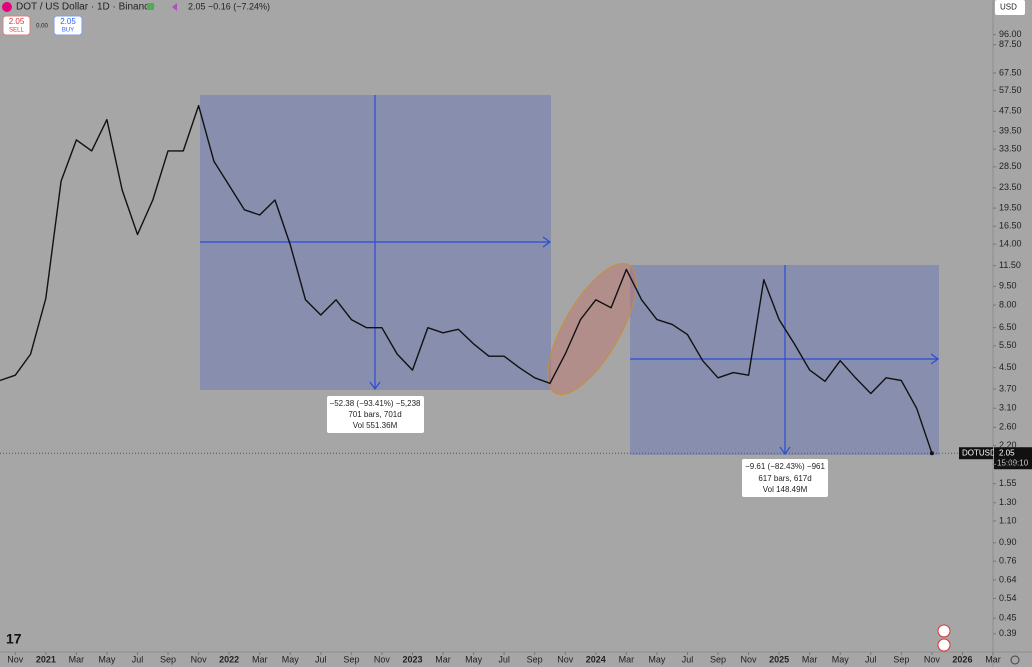 Image resolution: width=1032 pixels, height=667 pixels. Describe the element at coordinates (412, 659) in the screenshot. I see `x-tick-label: 2023` at that location.